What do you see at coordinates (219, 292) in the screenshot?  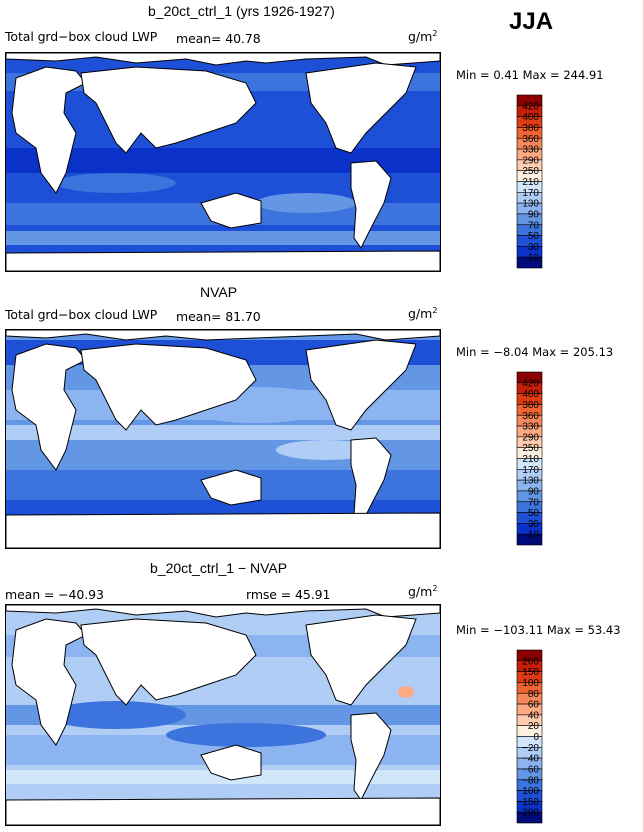 I see `panel-2-title: NVAP` at bounding box center [219, 292].